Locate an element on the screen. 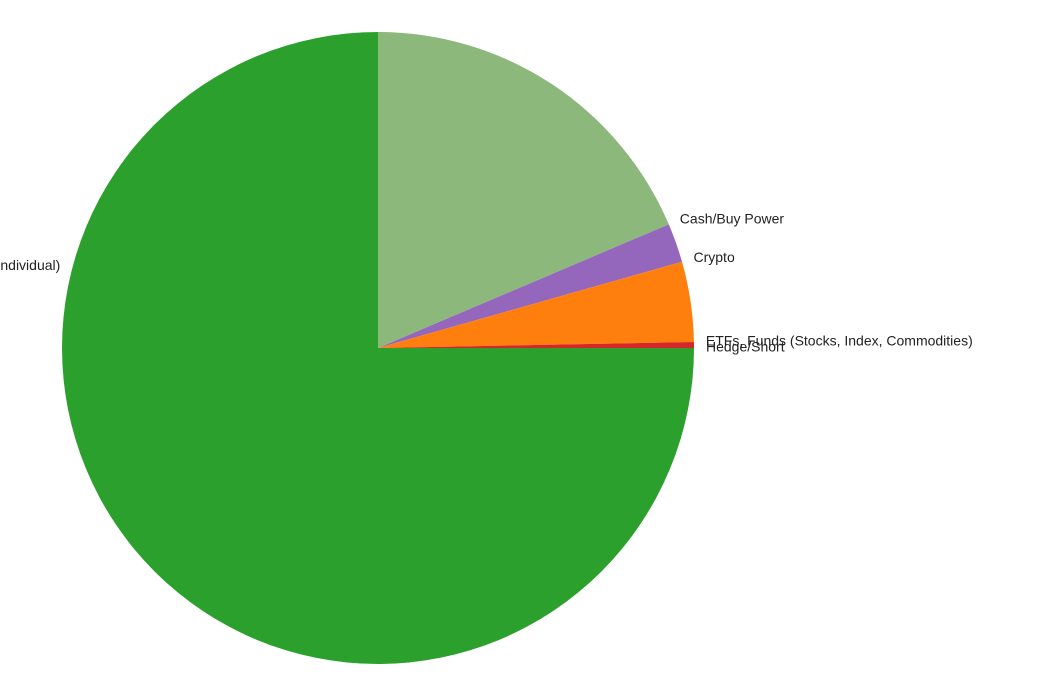 This screenshot has height=687, width=1039. pie-label-3: Hedge/Short is located at coordinates (745, 347).